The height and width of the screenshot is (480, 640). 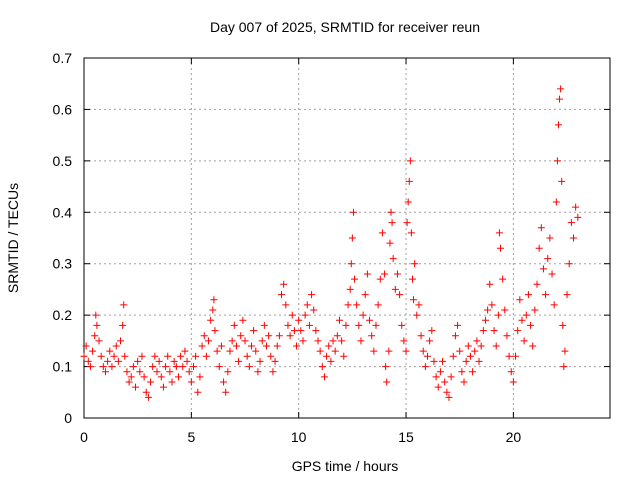 I want to click on y-axis-title: SRMTID / TECUs, so click(x=13, y=238).